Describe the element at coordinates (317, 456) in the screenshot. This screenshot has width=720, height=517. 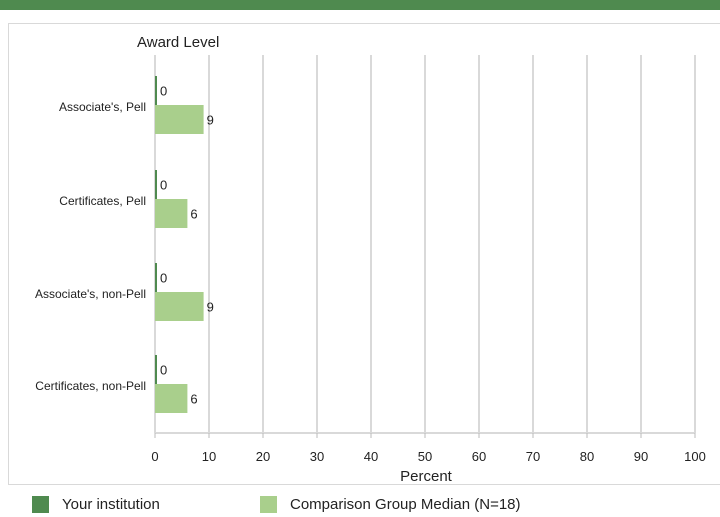
I see `x-tick-label: 30` at that location.